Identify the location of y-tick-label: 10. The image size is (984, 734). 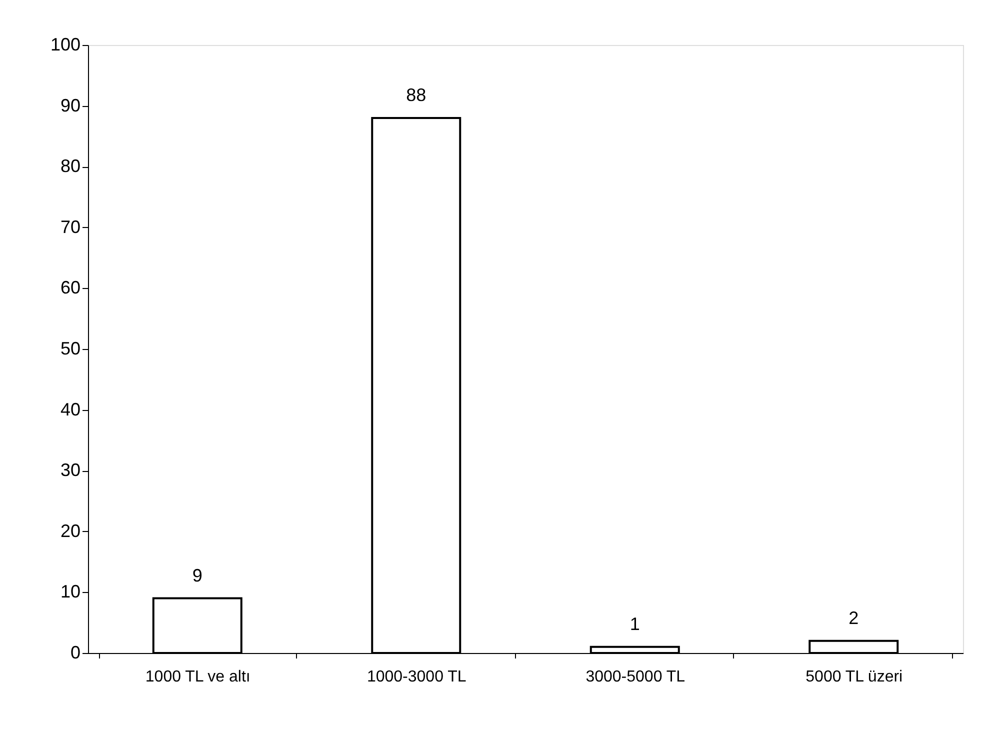
(70, 592).